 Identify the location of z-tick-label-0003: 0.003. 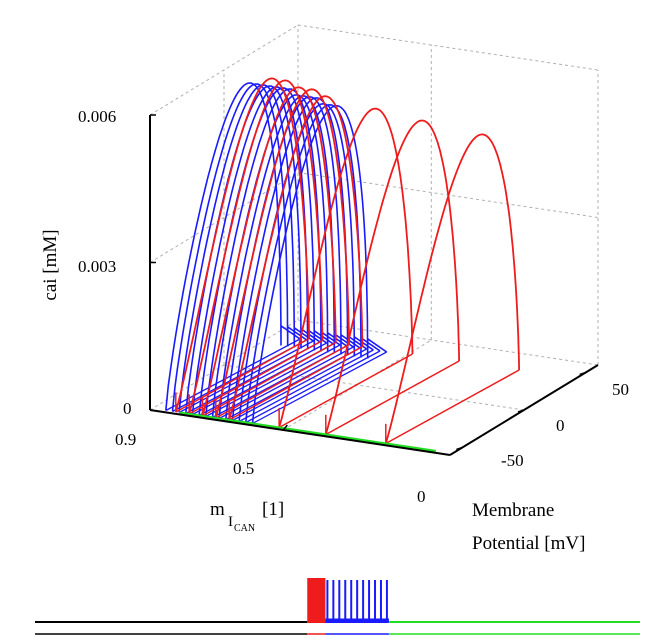
(97, 266).